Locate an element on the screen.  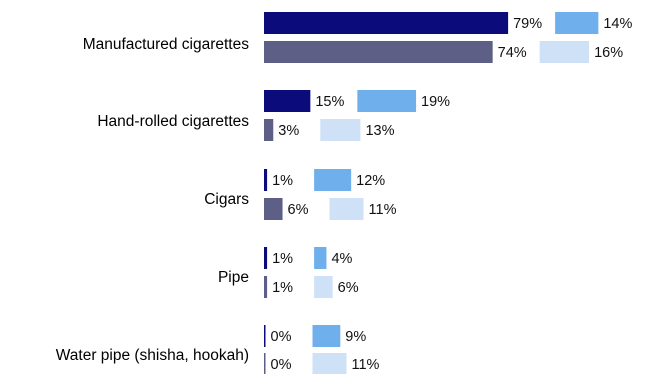
data-label: 79% is located at coordinates (527, 24).